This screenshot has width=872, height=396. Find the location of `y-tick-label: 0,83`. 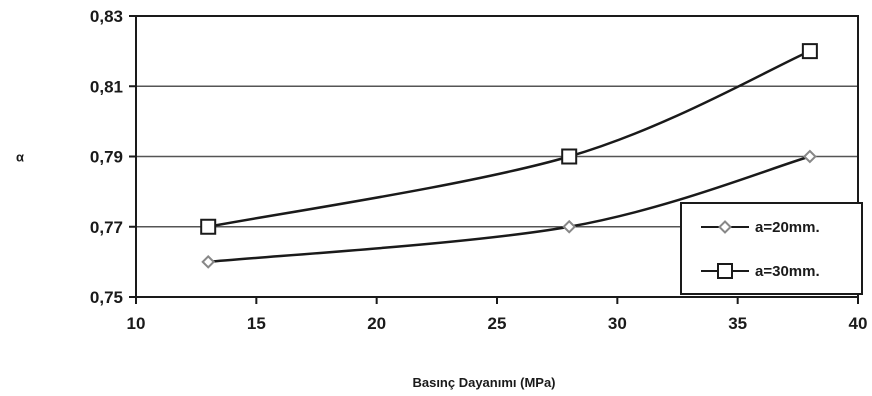

y-tick-label: 0,83 is located at coordinates (106, 16).